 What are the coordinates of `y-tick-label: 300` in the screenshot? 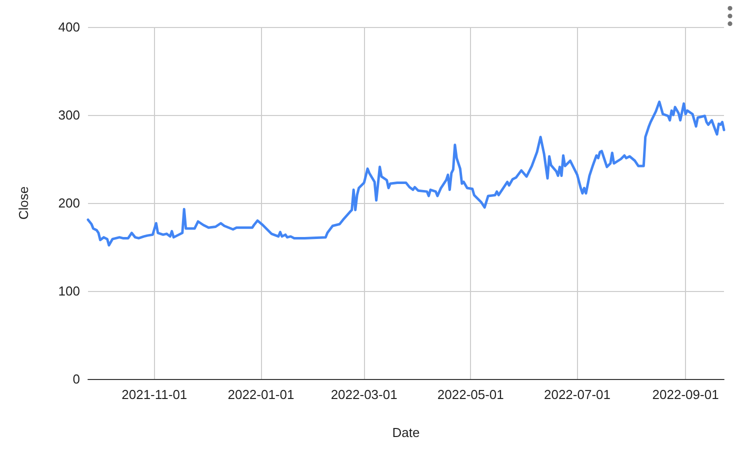 It's located at (69, 115).